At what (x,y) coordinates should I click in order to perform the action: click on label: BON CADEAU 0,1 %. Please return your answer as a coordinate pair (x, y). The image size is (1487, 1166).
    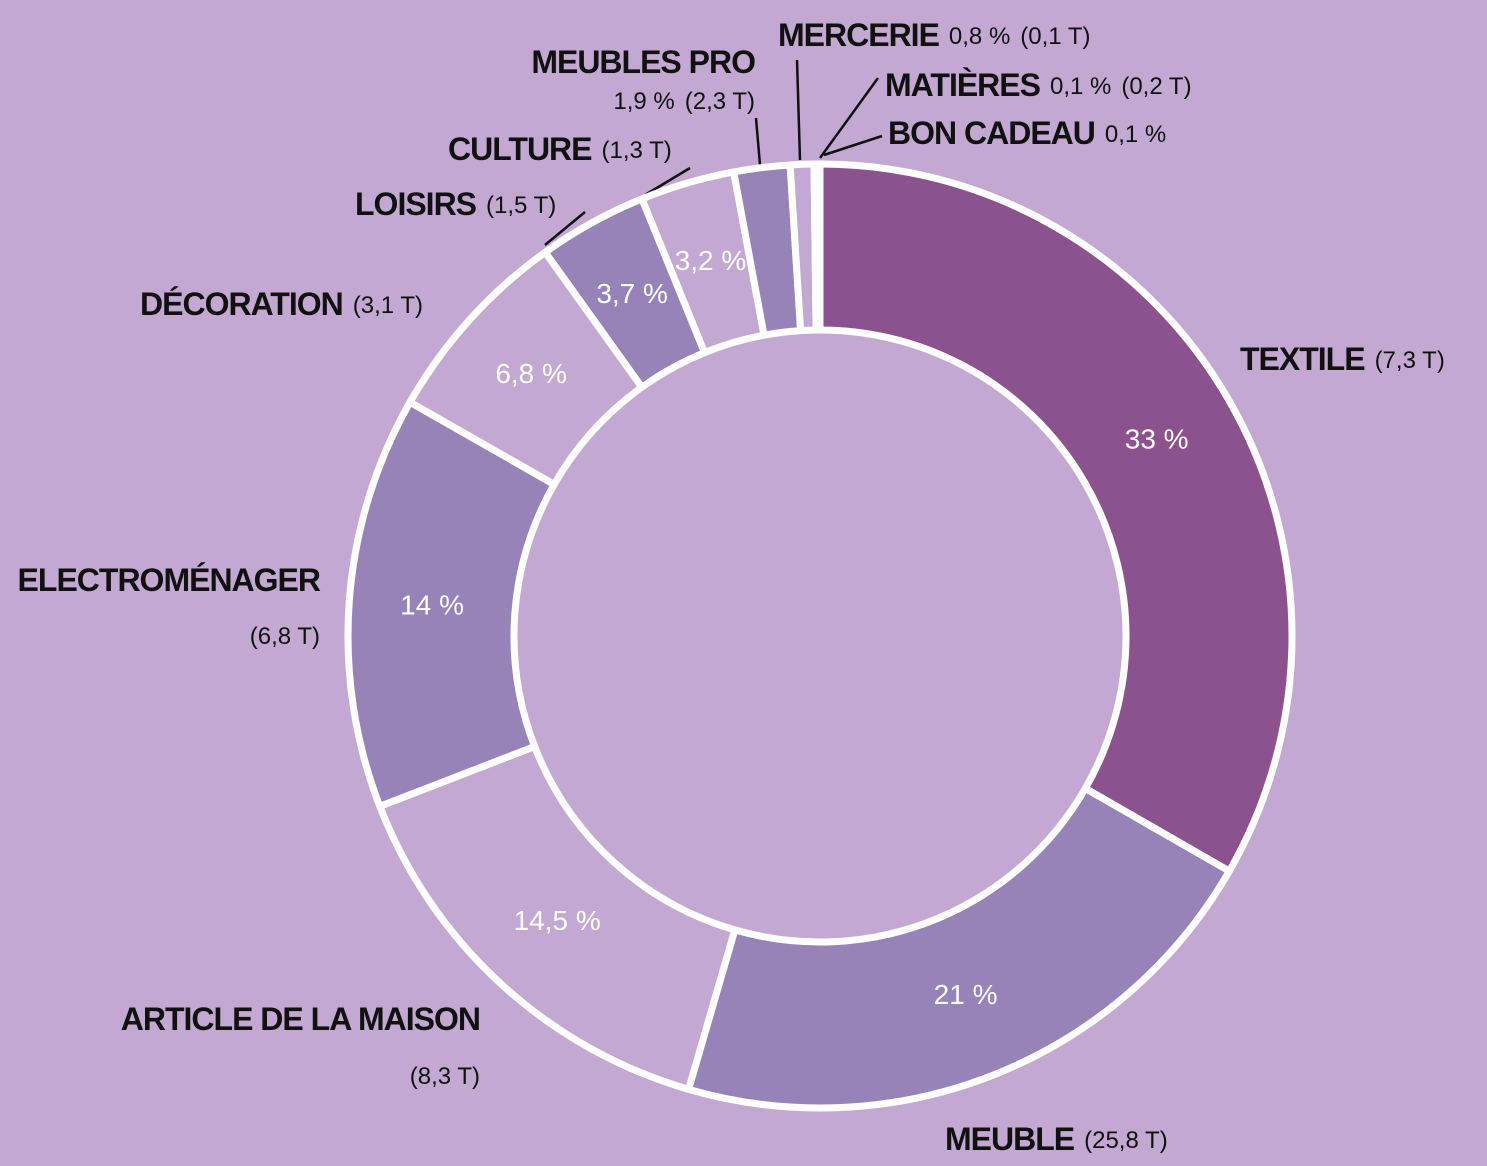
    Looking at the image, I should click on (1027, 133).